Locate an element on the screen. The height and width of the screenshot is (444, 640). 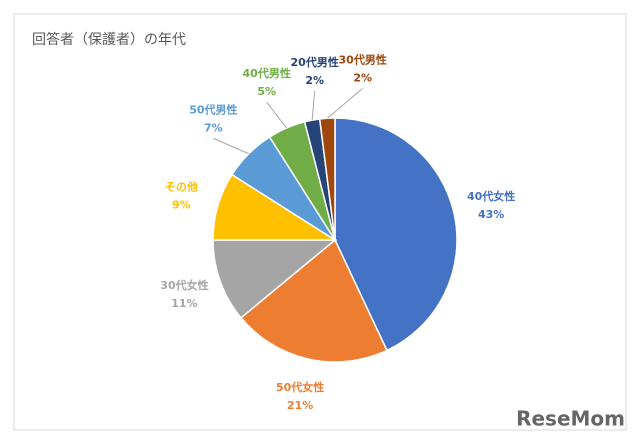
value-label: 11% is located at coordinates (184, 303).